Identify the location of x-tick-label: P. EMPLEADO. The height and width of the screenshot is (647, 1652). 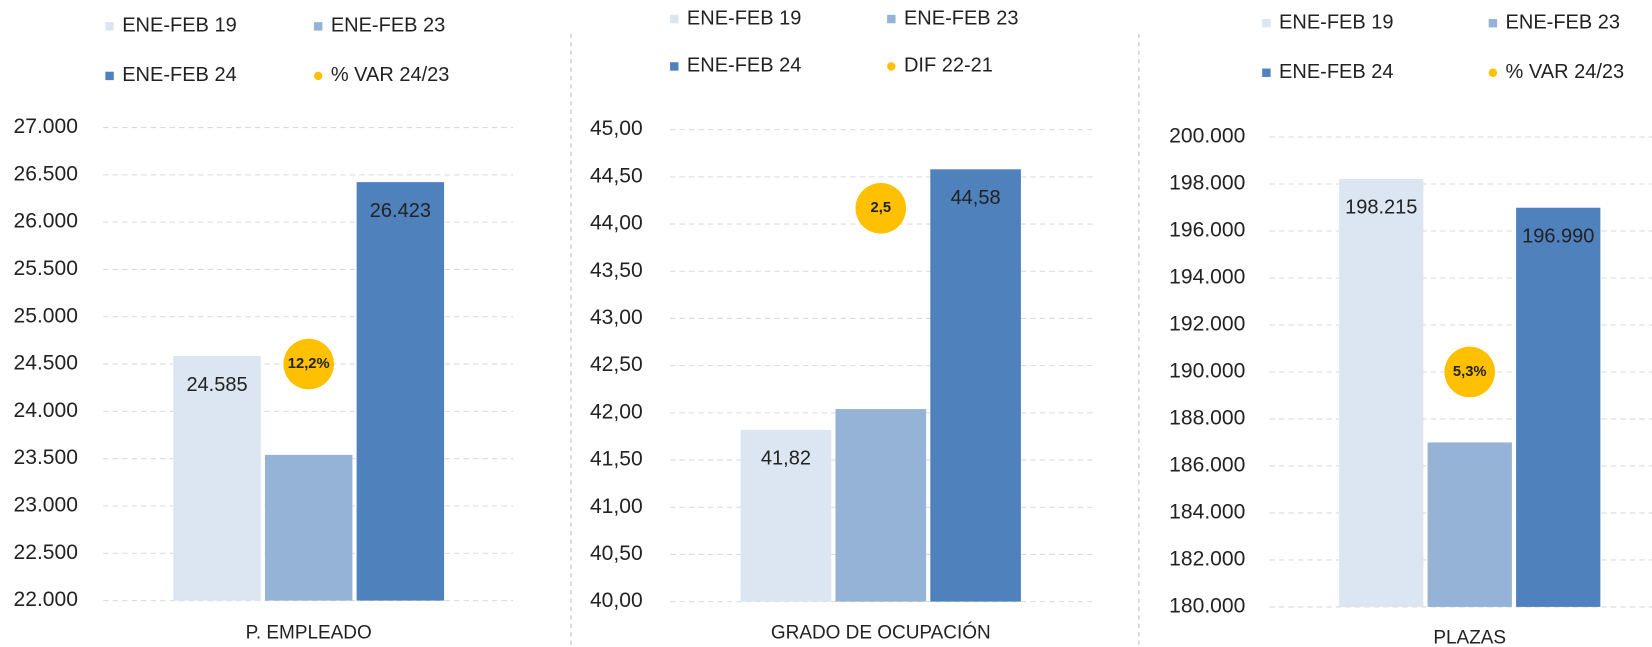
(309, 632).